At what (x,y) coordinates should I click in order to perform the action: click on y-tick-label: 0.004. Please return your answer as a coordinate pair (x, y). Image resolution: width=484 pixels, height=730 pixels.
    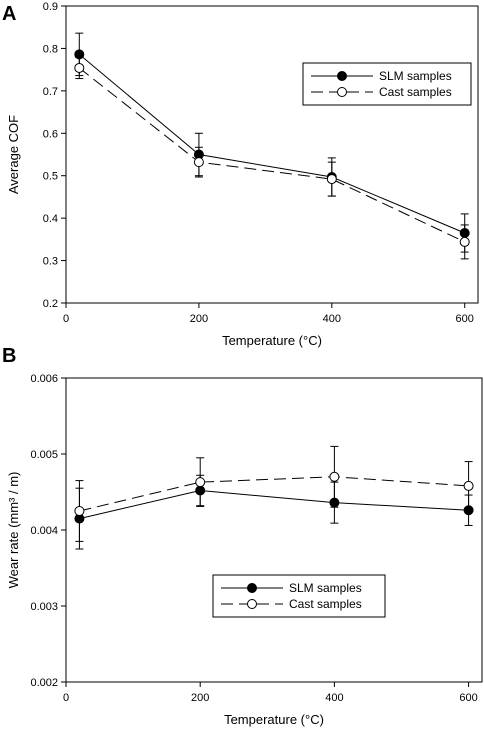
    Looking at the image, I should click on (44, 531).